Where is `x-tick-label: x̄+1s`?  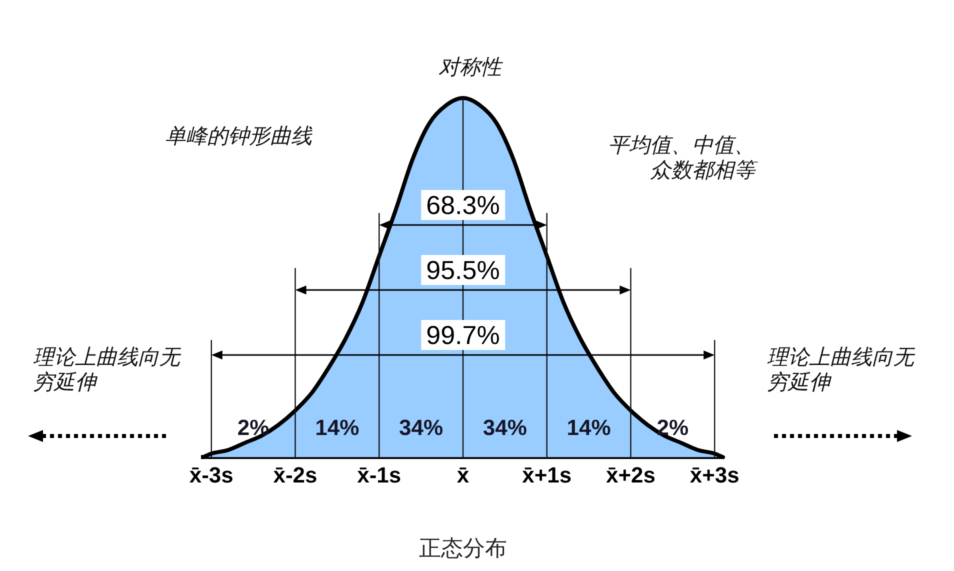 x-tick-label: x̄+1s is located at coordinates (547, 475).